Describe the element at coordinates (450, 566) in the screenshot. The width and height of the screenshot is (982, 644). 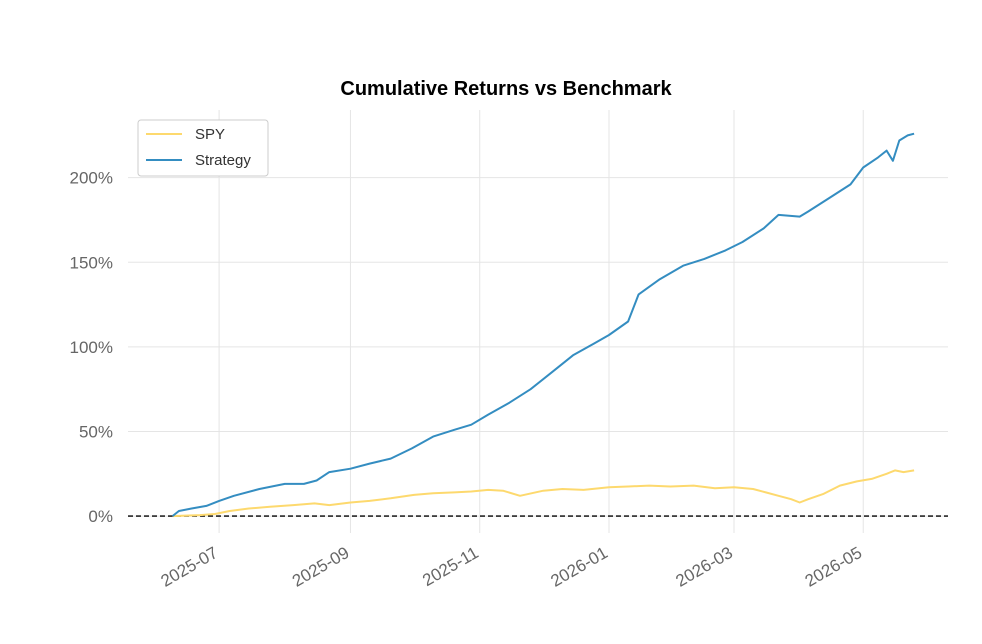
I see `x-tick-label: 2025-11` at that location.